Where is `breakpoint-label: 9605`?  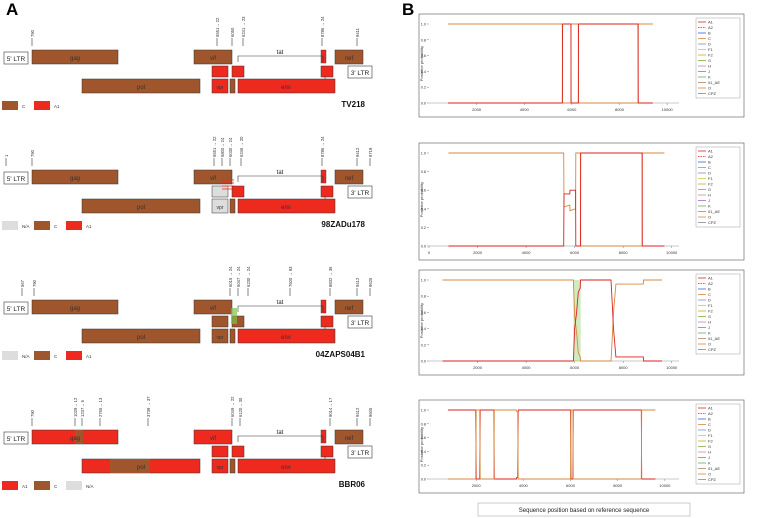 breakpoint-label: 9605 is located at coordinates (370, 412).